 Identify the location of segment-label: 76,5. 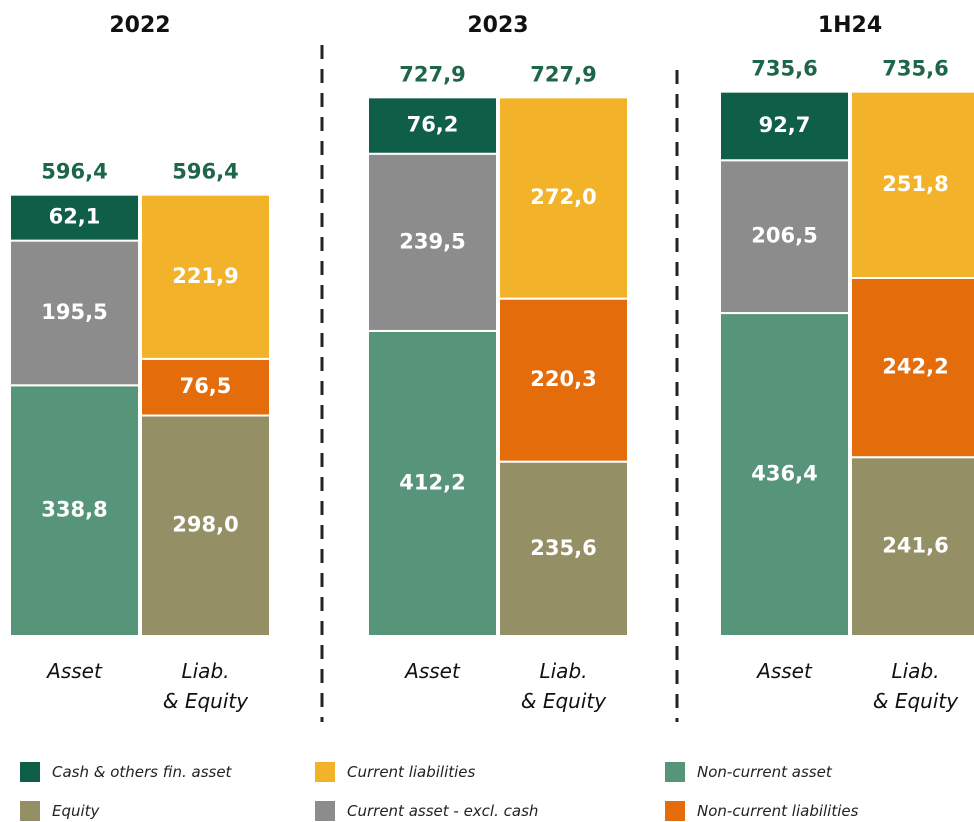
(206, 386).